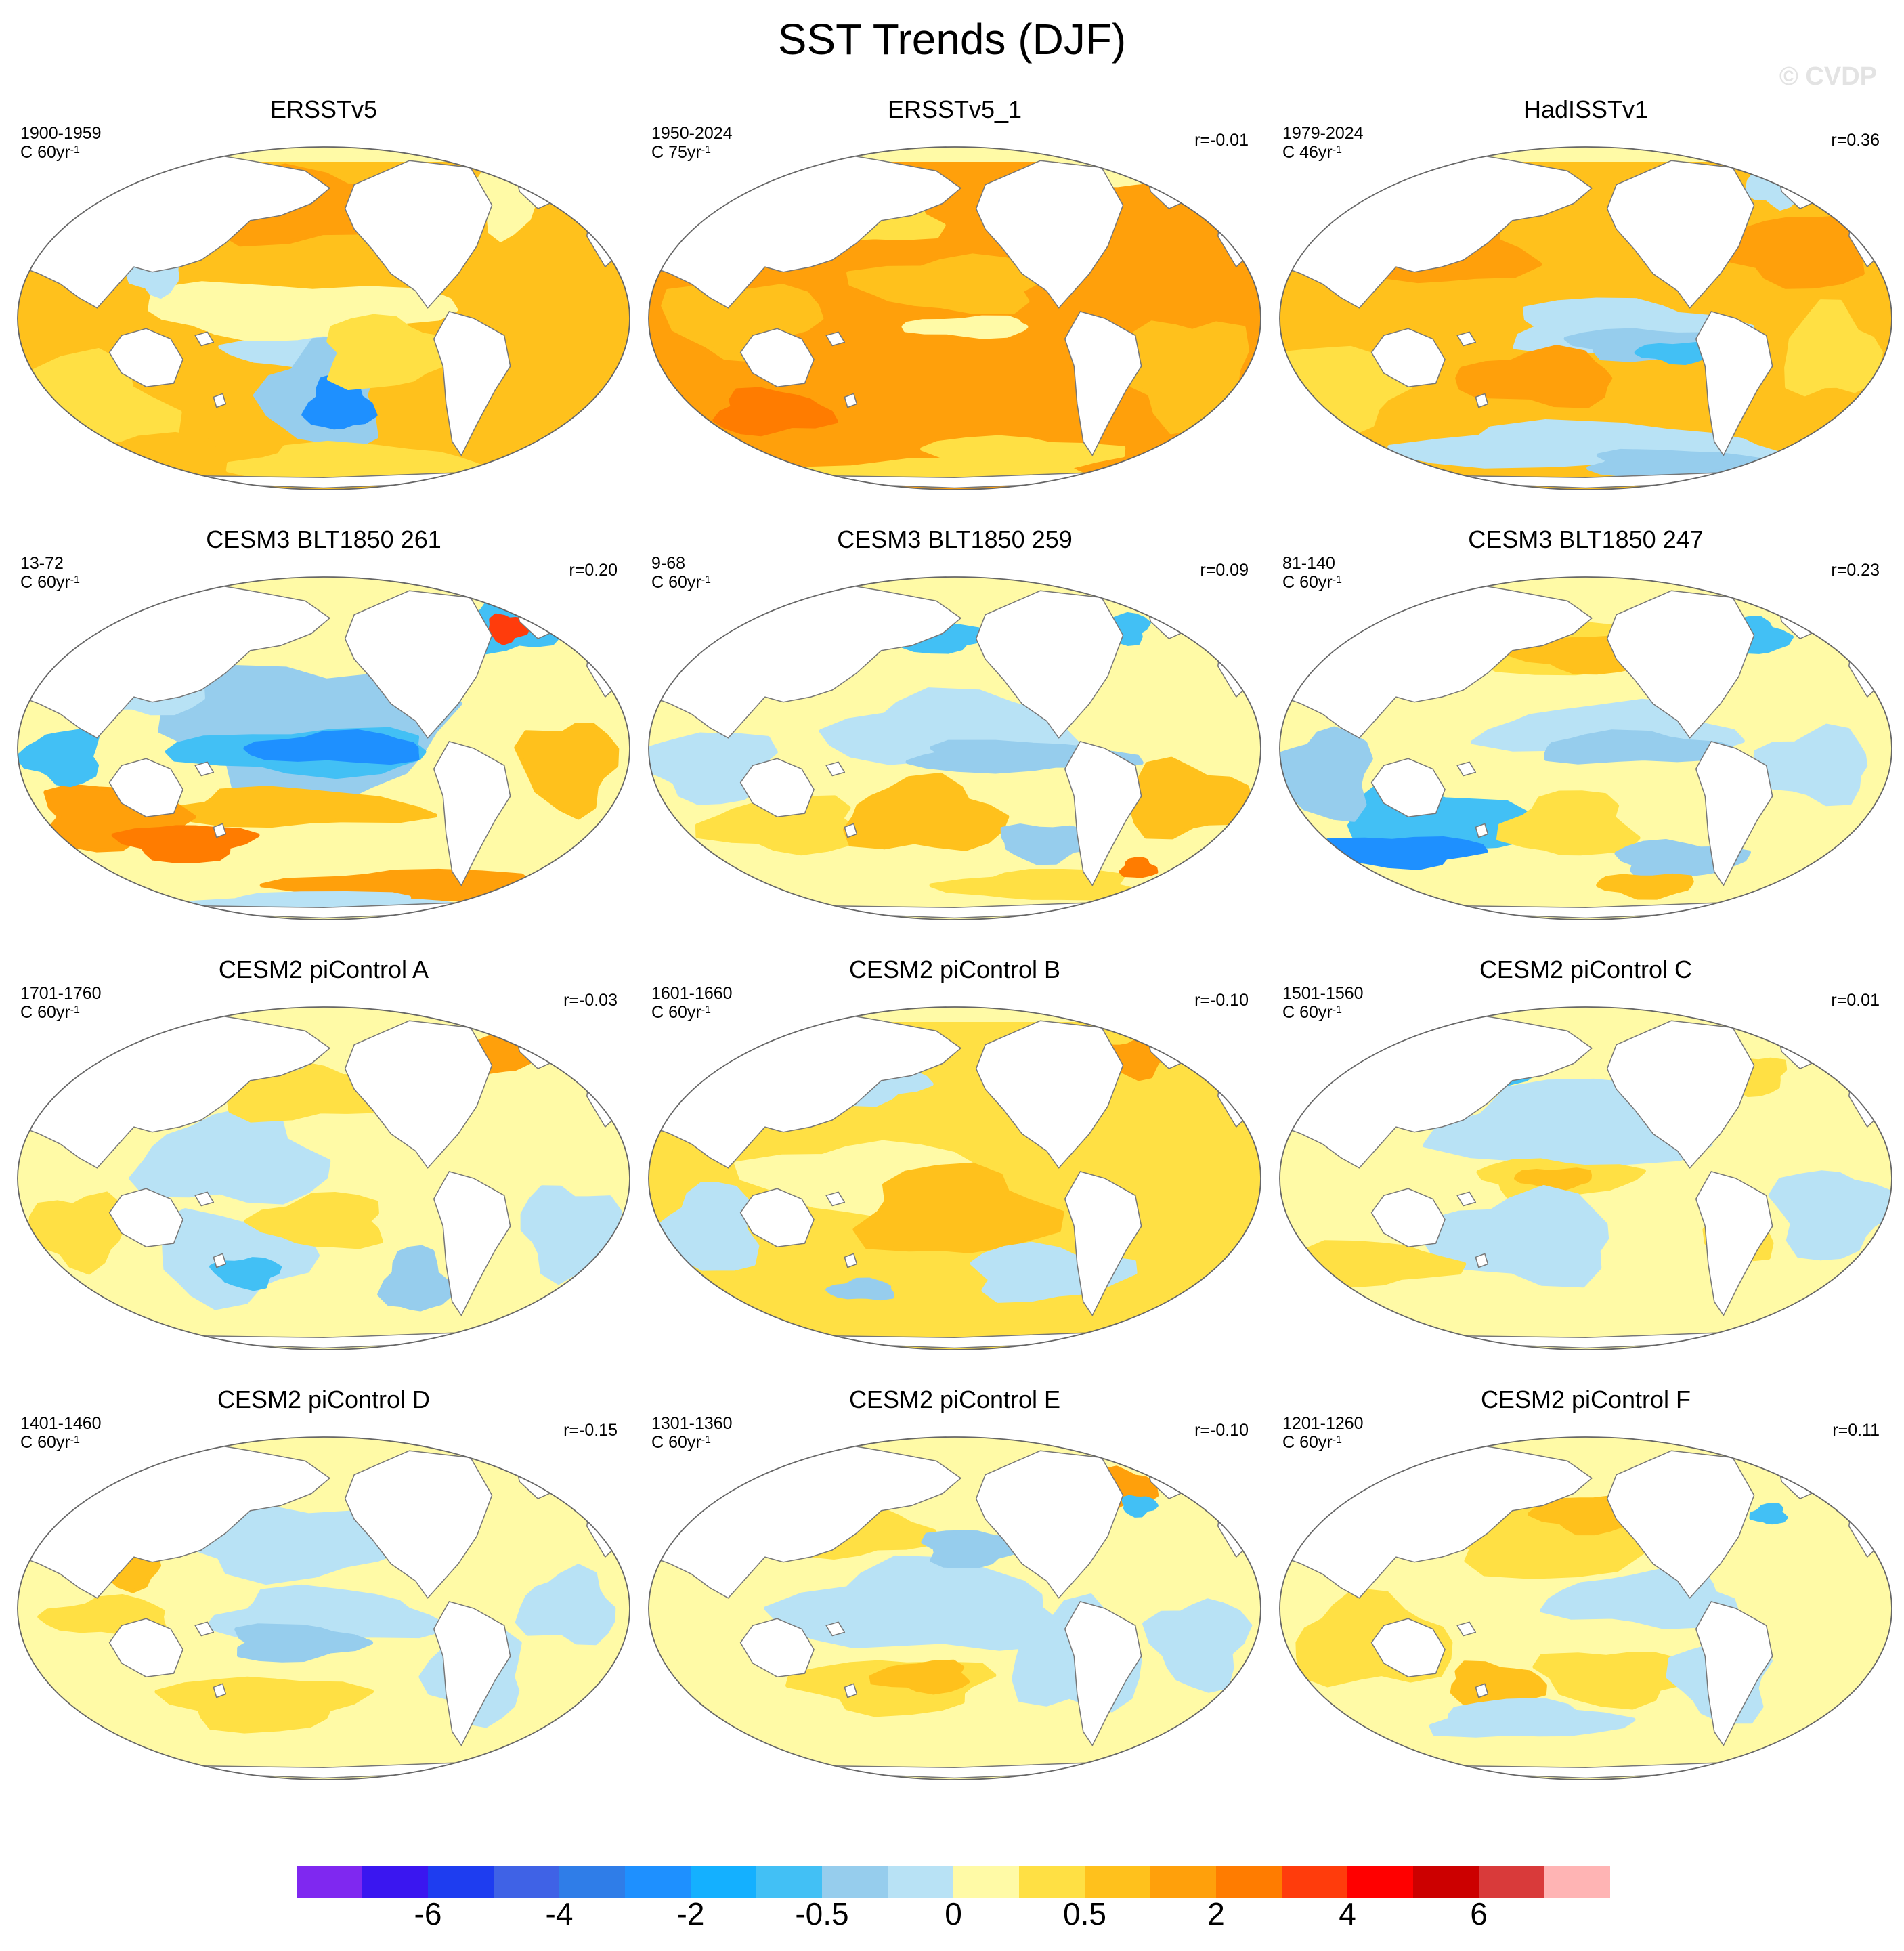 Image resolution: width=1904 pixels, height=1951 pixels. What do you see at coordinates (1479, 1913) in the screenshot?
I see `colorbar-tick-label: 6` at bounding box center [1479, 1913].